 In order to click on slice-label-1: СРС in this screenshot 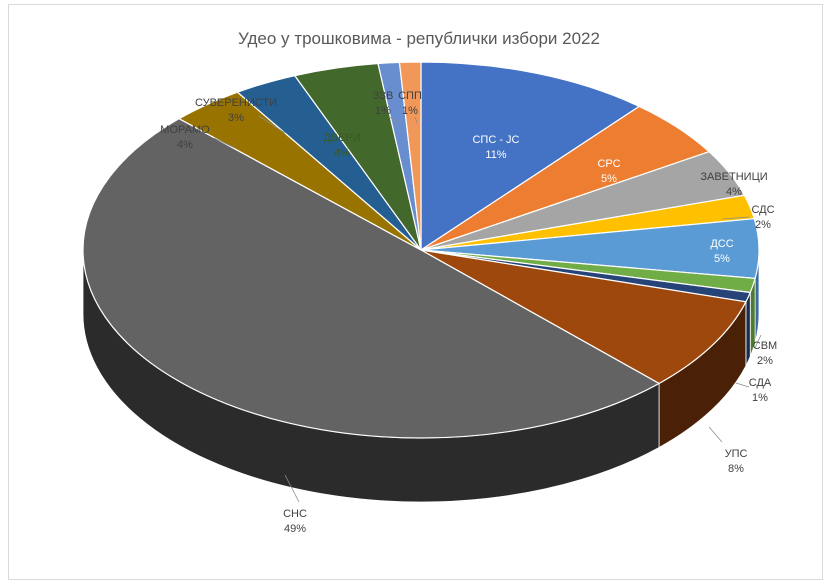, I will do `click(608, 164)`.